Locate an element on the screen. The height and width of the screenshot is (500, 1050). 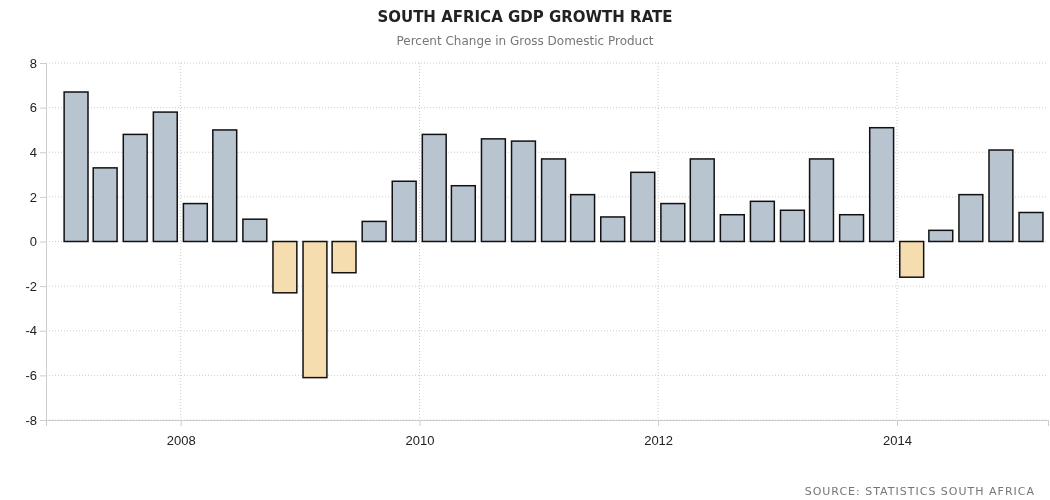
y-tick-label: 2 is located at coordinates (33, 197).